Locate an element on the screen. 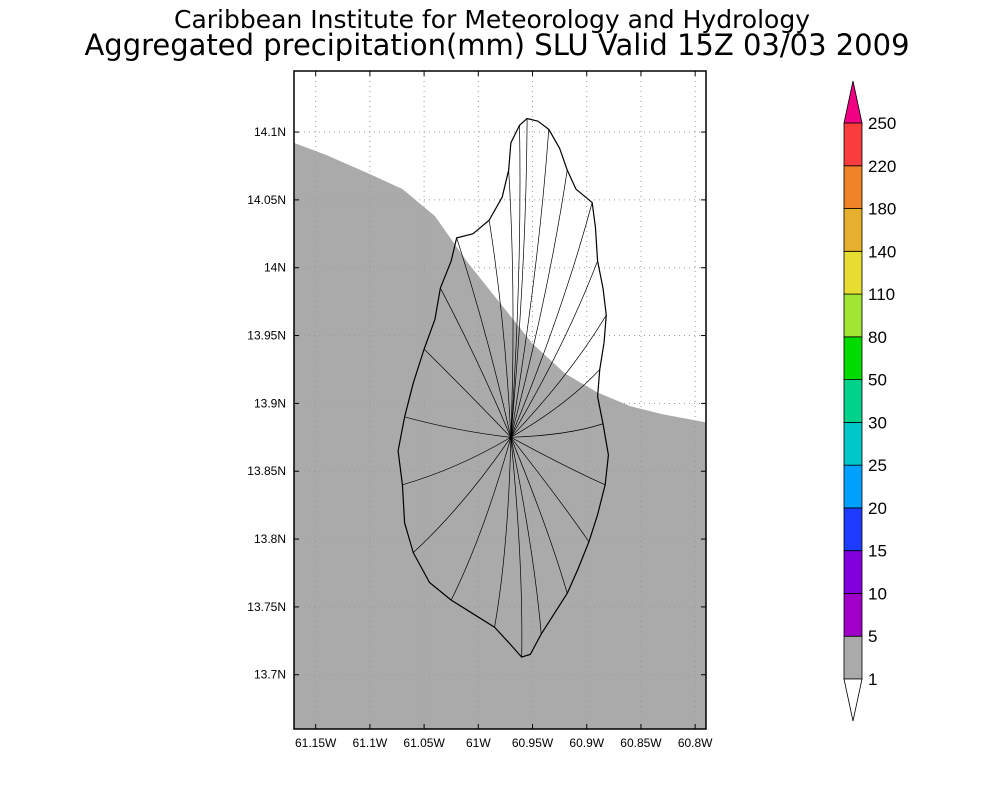 This screenshot has width=1000, height=800. colorbar-level-label: 220 is located at coordinates (882, 166).